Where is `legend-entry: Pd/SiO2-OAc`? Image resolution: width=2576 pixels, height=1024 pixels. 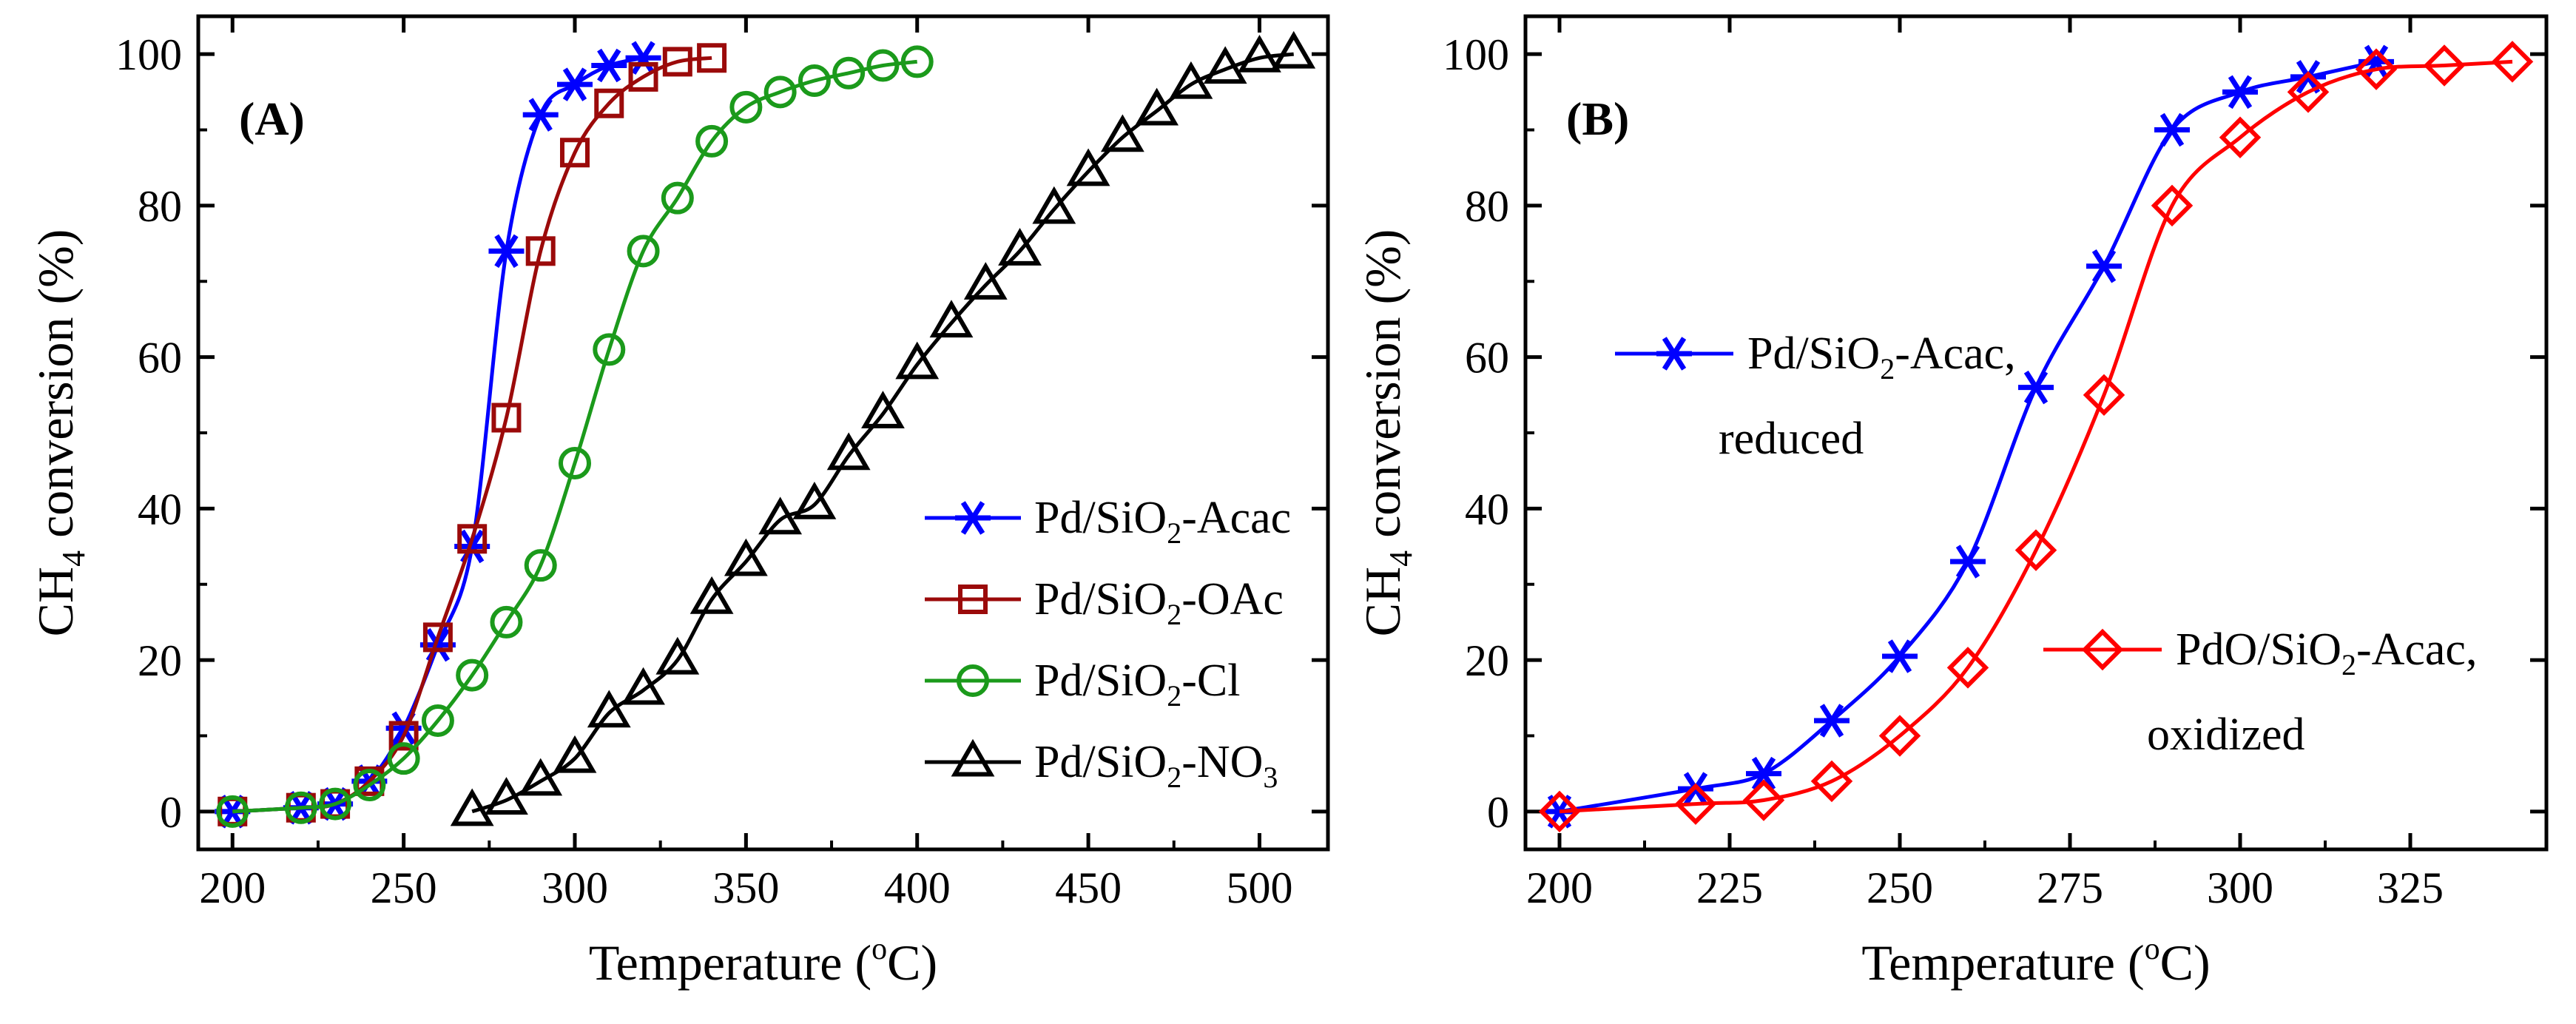
legend-entry: Pd/SiO2-OAc is located at coordinates (1104, 602).